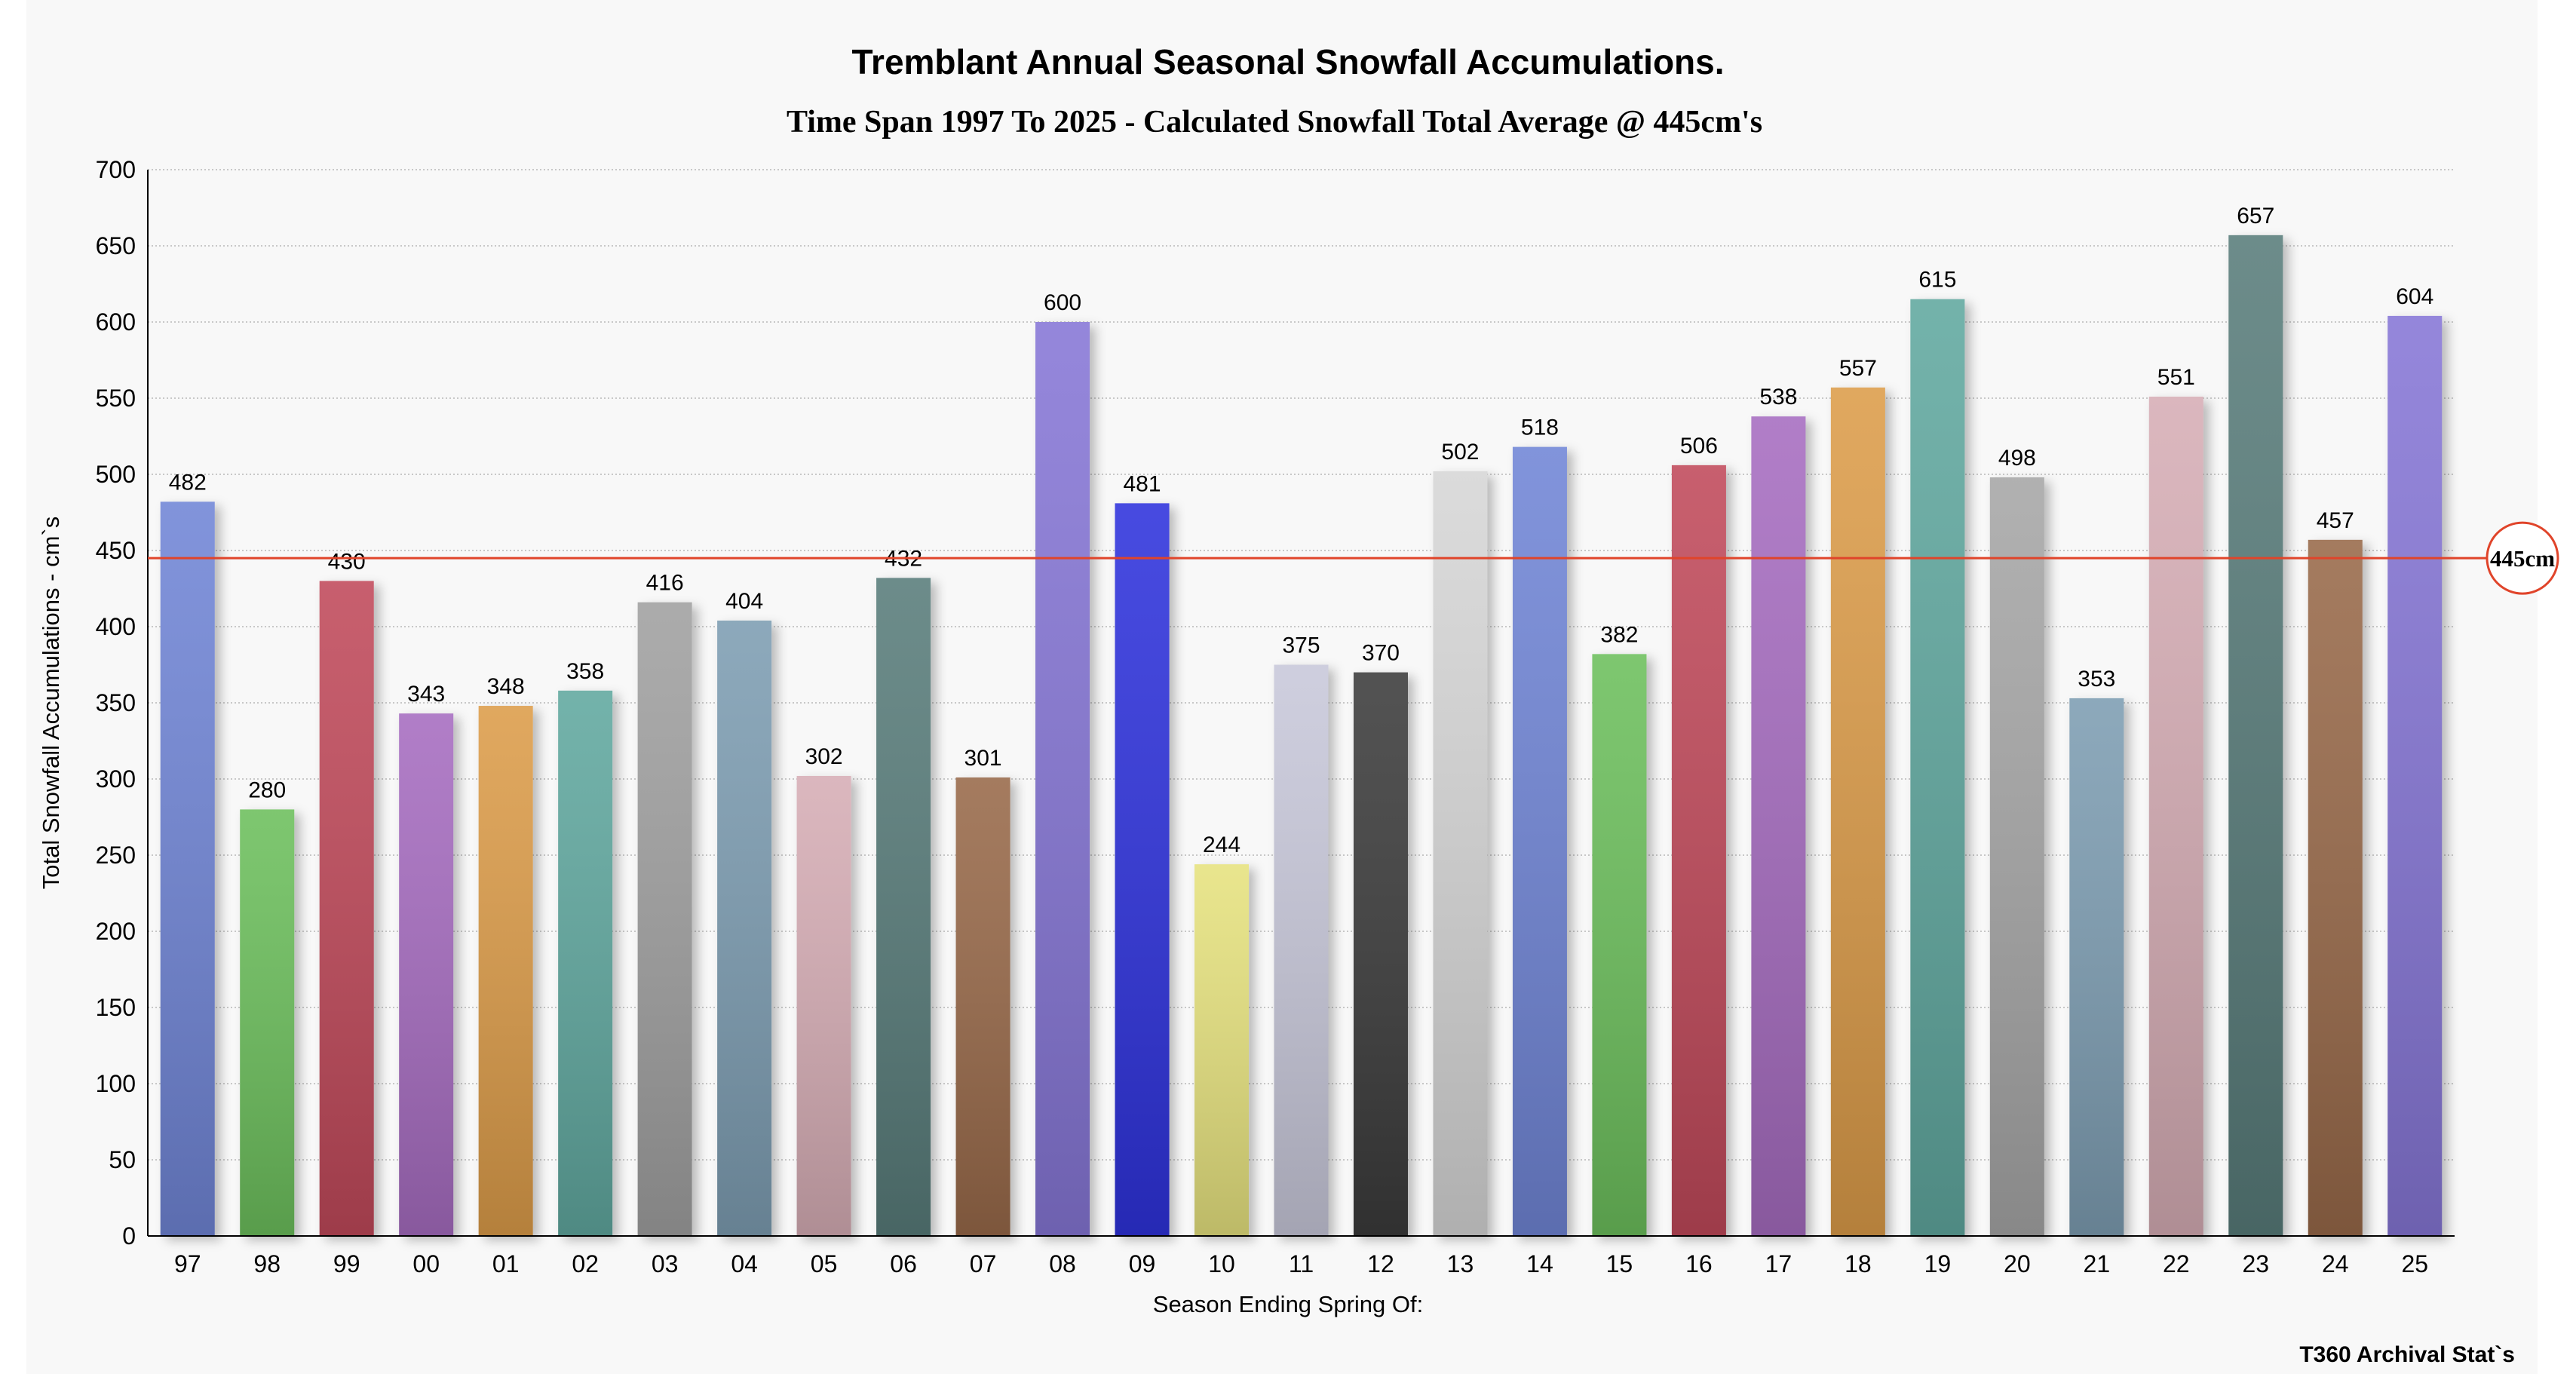 Image resolution: width=2576 pixels, height=1380 pixels. I want to click on data-label: 375, so click(1301, 645).